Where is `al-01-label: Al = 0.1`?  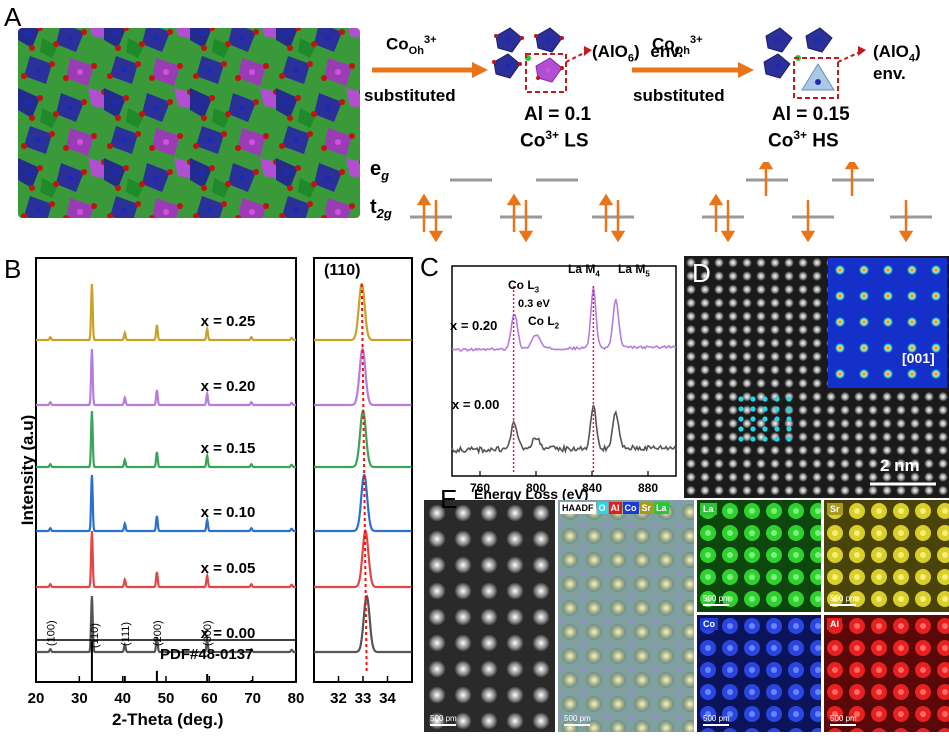 al-01-label: Al = 0.1 is located at coordinates (558, 114).